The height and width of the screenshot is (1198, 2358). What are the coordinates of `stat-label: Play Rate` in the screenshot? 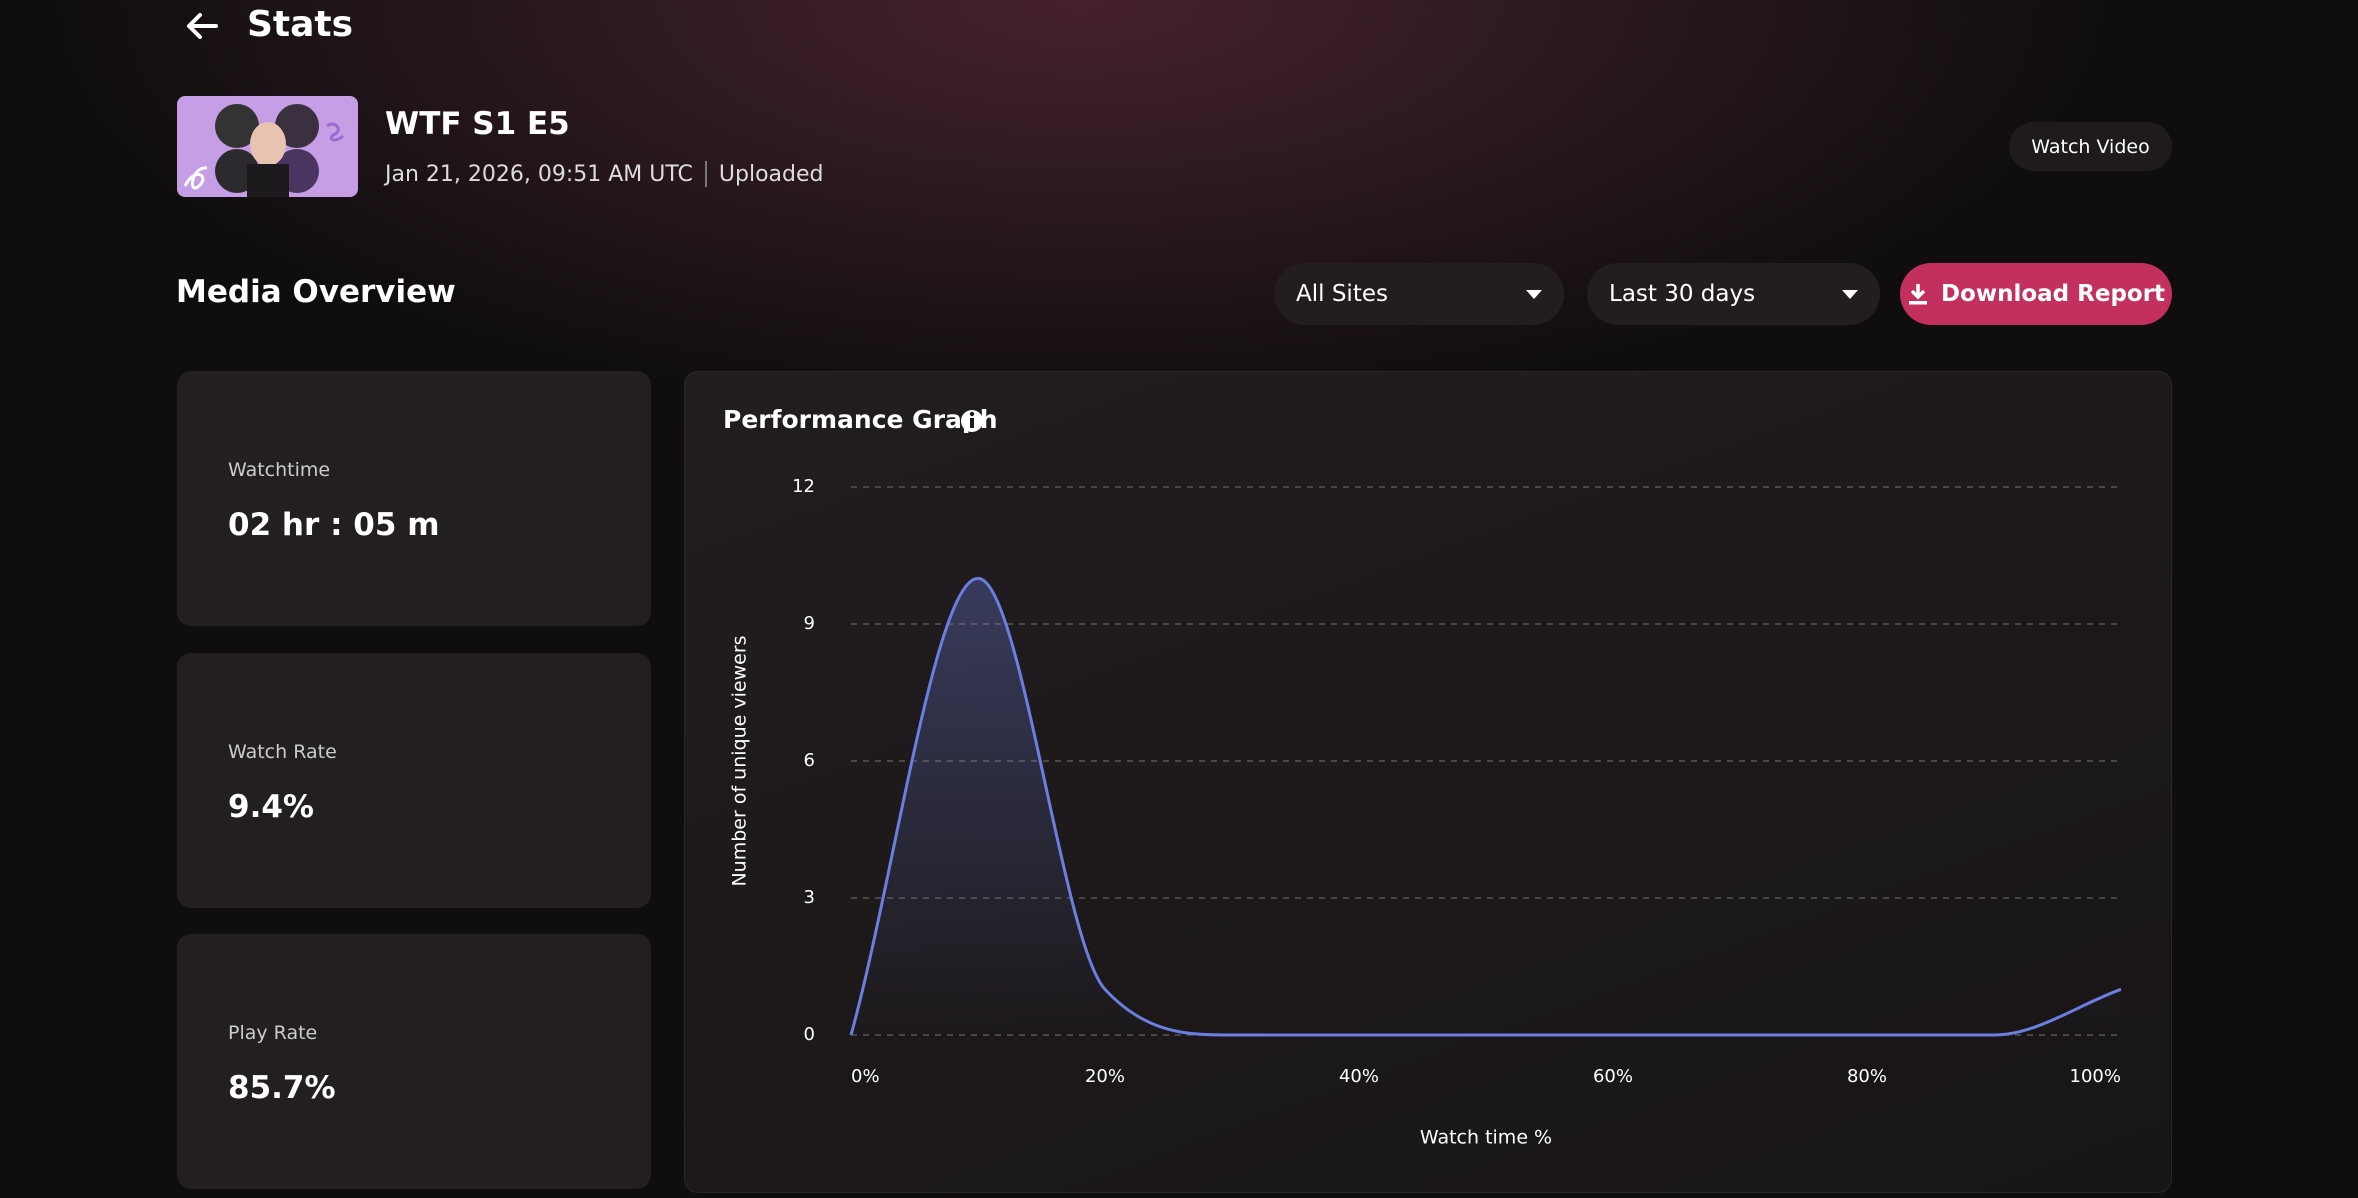 It's located at (273, 1033).